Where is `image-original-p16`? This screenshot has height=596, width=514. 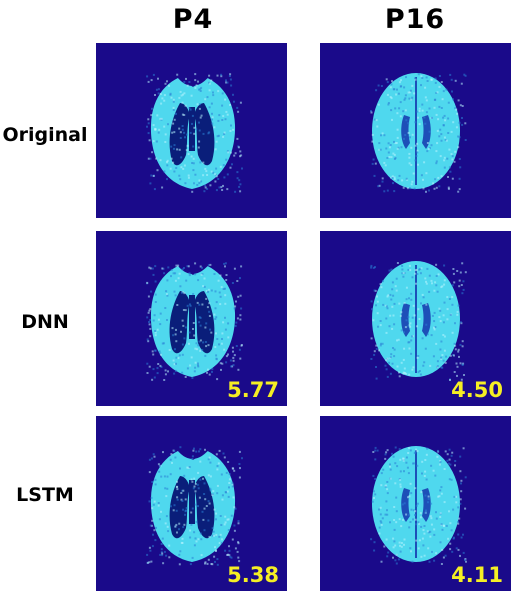
image-original-p16 is located at coordinates (415, 130).